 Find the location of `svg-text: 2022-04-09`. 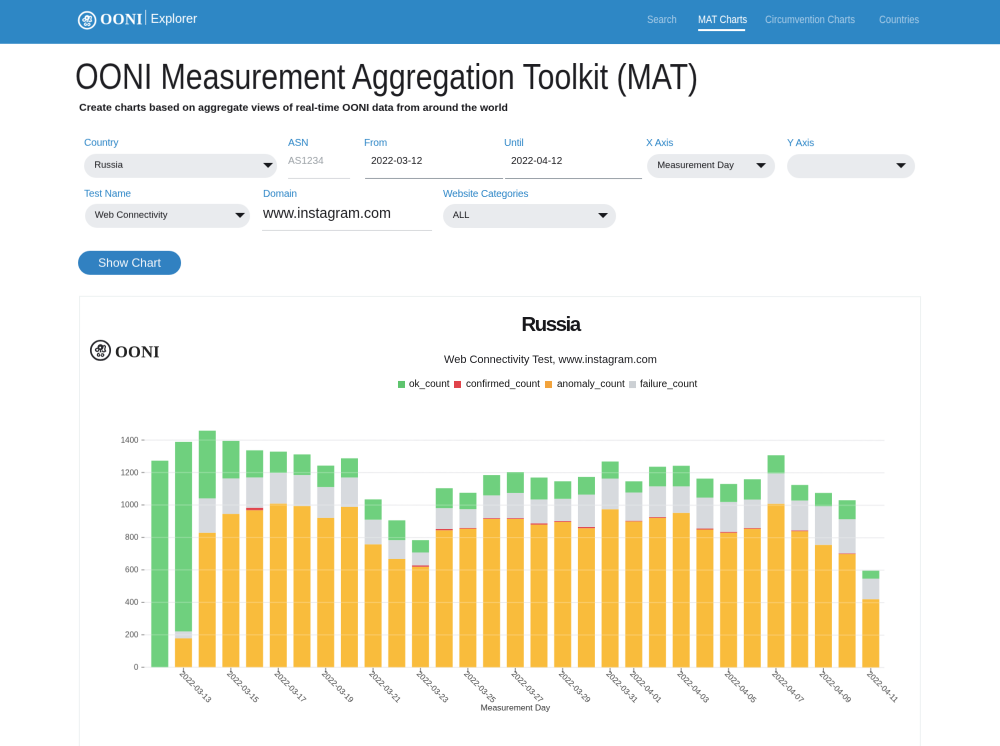

svg-text: 2022-04-09 is located at coordinates (836, 687).